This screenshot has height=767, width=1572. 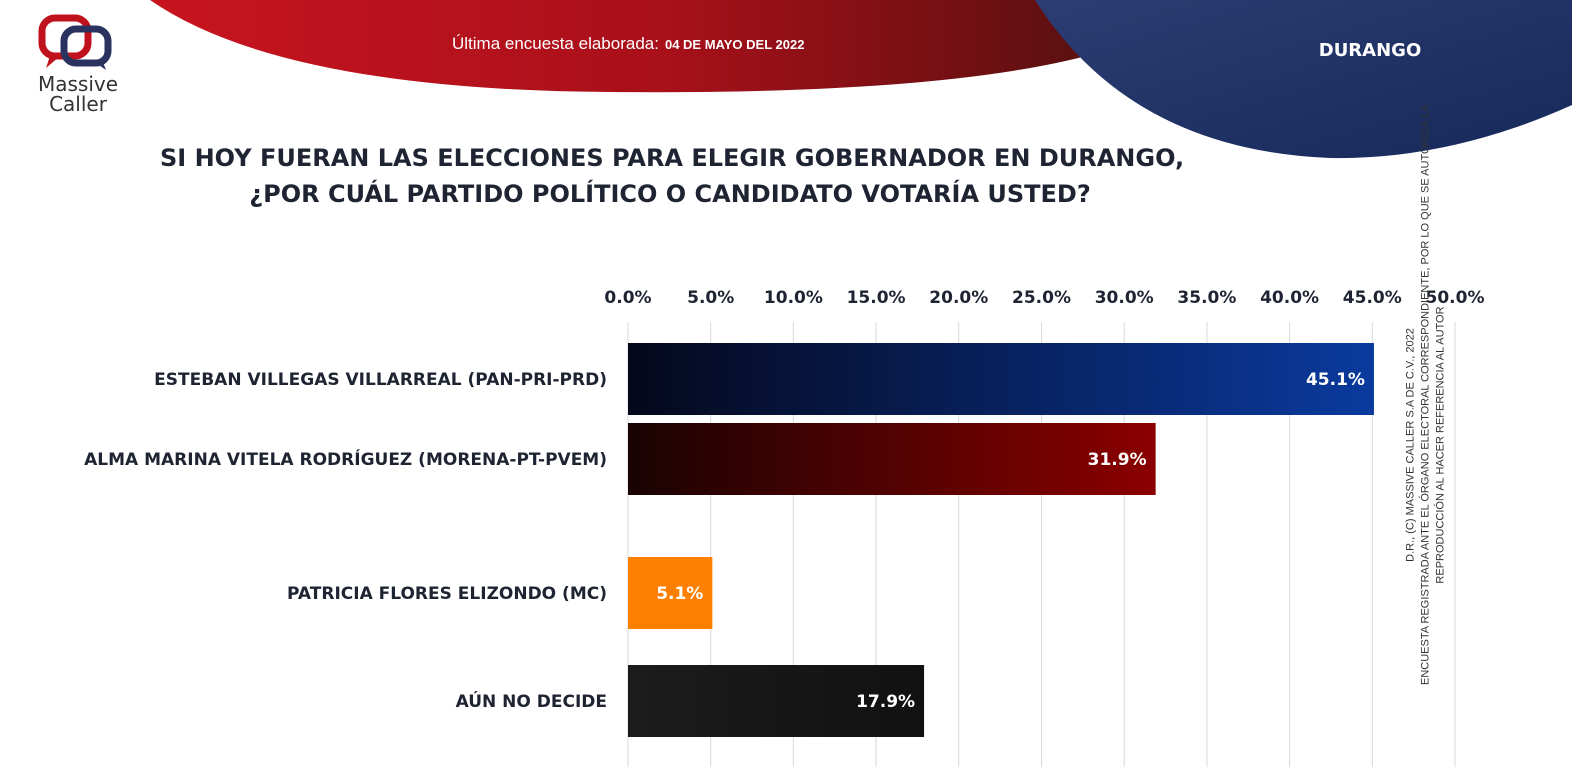 What do you see at coordinates (555, 43) in the screenshot?
I see `survey-label: Última encuesta elaborada:` at bounding box center [555, 43].